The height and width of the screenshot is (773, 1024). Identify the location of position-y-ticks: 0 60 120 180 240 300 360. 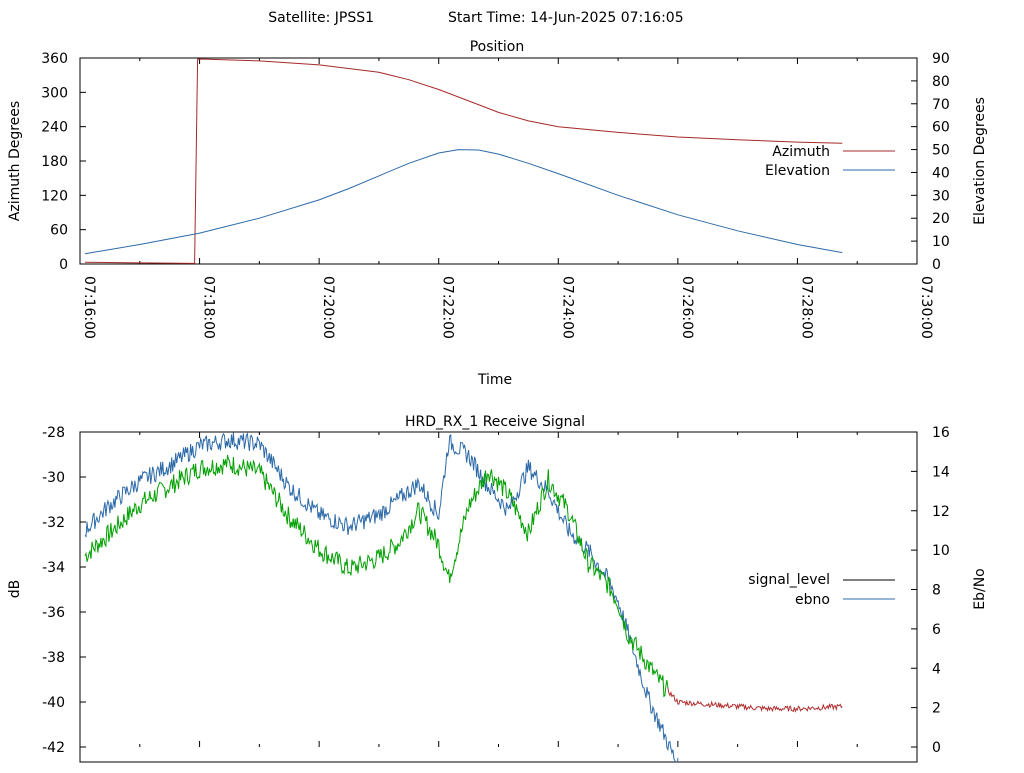
(63, 162).